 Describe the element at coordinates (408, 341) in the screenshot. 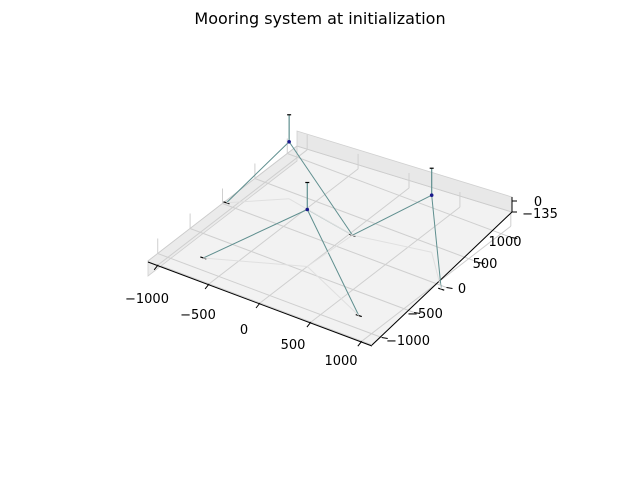

I see `y-tick-label: −1000` at that location.